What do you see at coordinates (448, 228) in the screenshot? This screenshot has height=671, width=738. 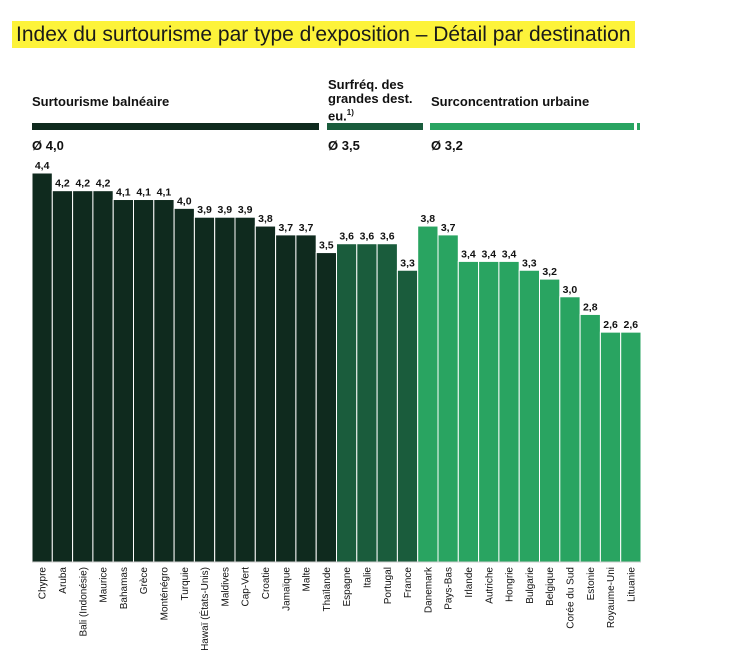 I see `value-label-20: 3,7` at bounding box center [448, 228].